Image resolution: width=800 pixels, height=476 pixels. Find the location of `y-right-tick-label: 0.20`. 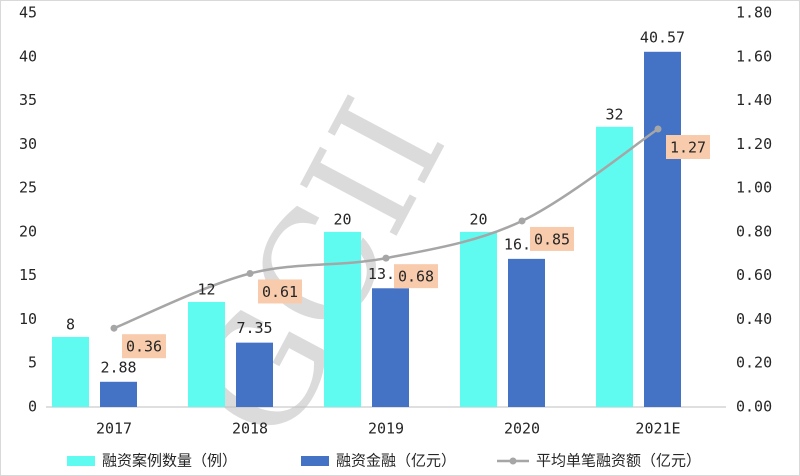

y-right-tick-label: 0.20 is located at coordinates (754, 363).